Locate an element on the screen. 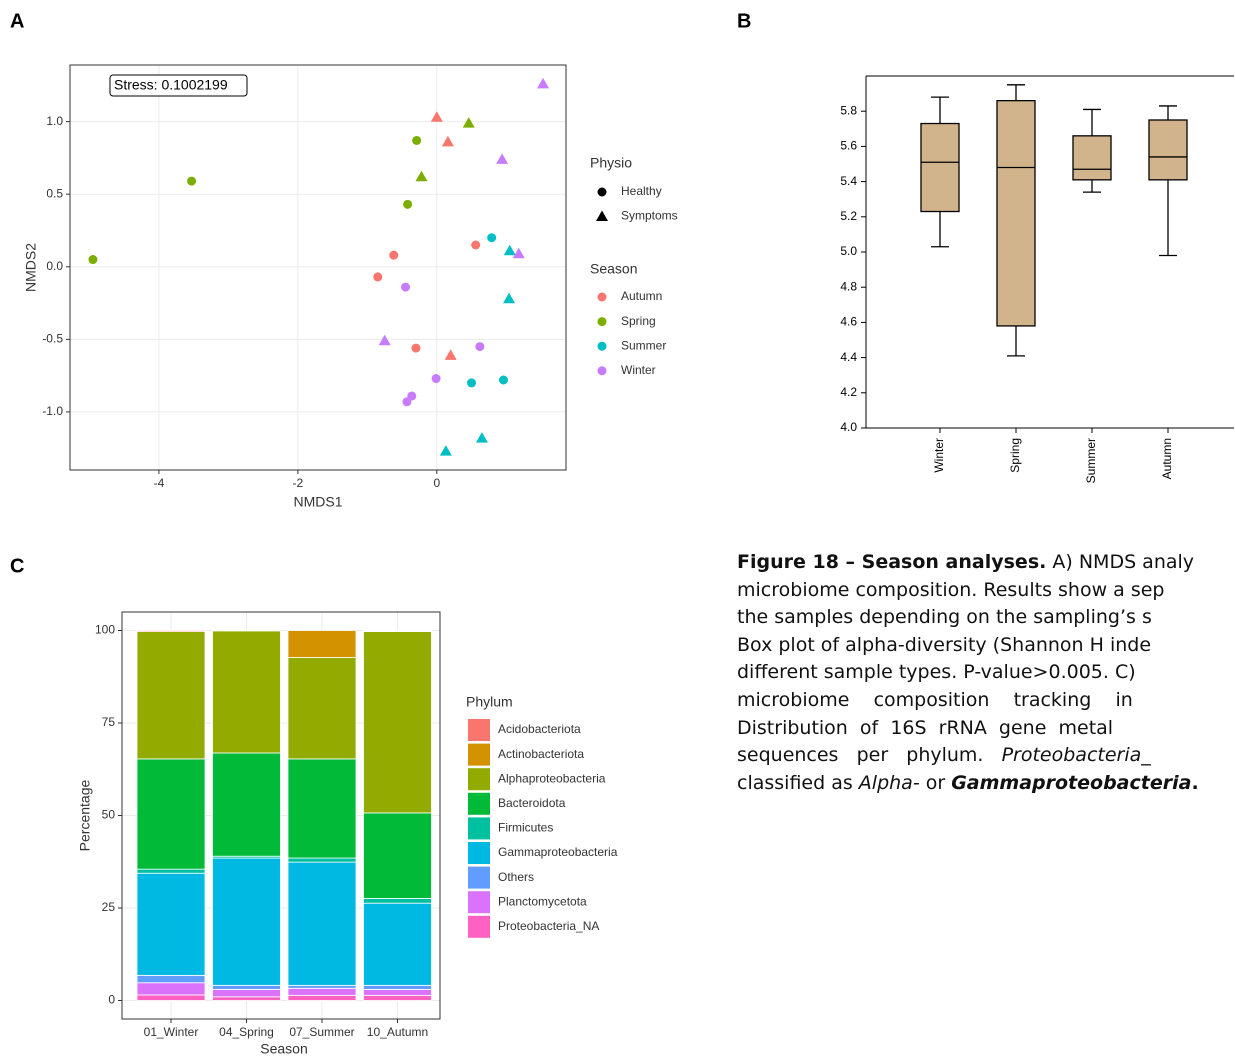  x-tick-label: 01_Winter is located at coordinates (171, 1032).